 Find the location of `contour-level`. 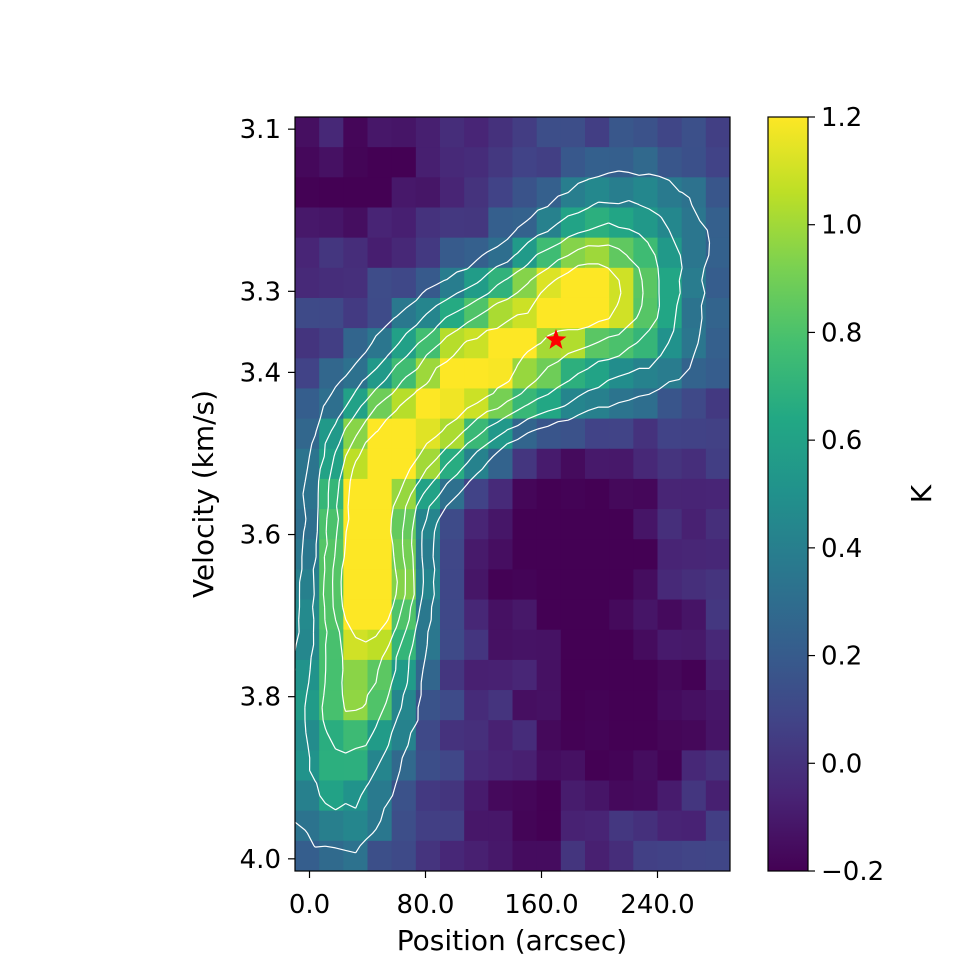

contour-level is located at coordinates (481, 453).